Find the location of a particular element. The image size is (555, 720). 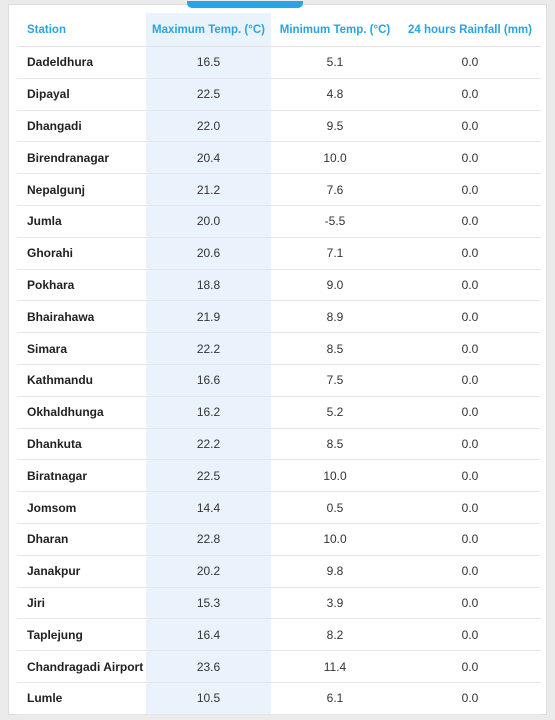

station-cell: Jumla is located at coordinates (81, 221).